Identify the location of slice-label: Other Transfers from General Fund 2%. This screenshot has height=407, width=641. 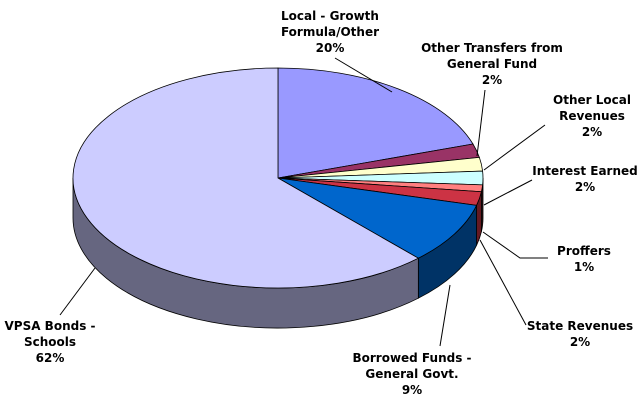
(492, 64).